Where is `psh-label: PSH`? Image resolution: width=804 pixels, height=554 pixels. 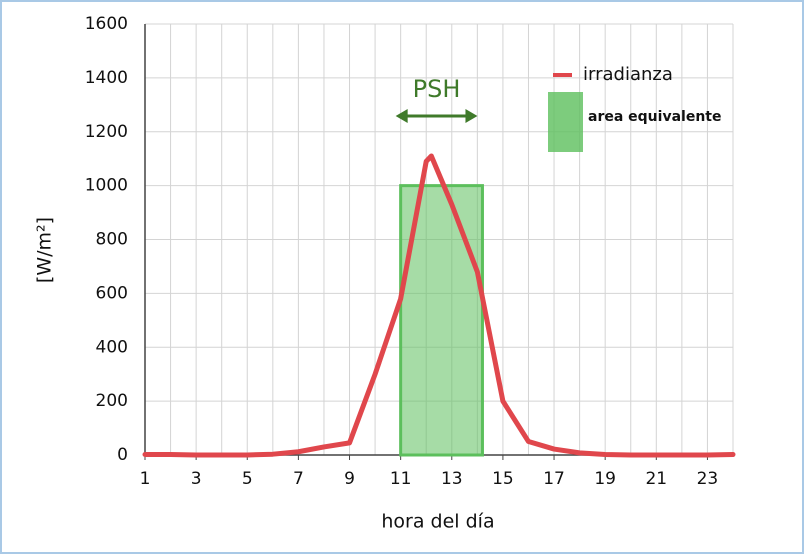
psh-label: PSH is located at coordinates (437, 89).